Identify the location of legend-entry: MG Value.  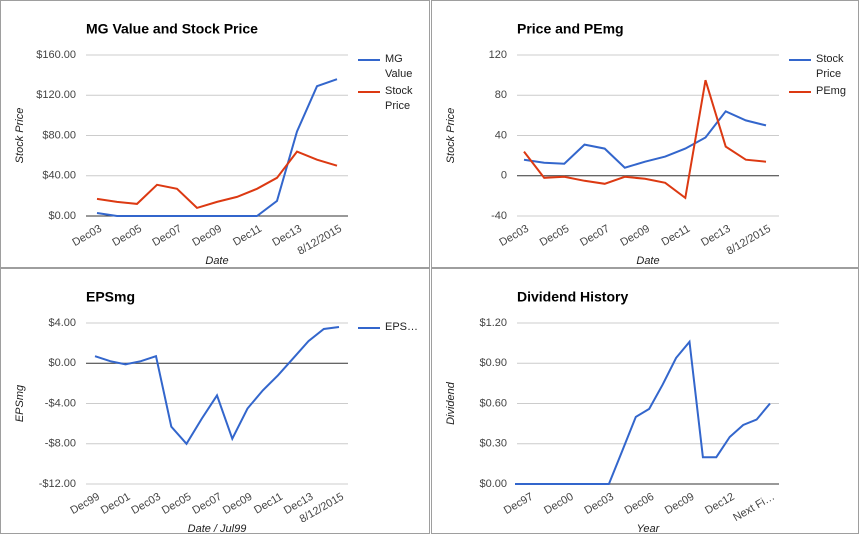
(399, 66).